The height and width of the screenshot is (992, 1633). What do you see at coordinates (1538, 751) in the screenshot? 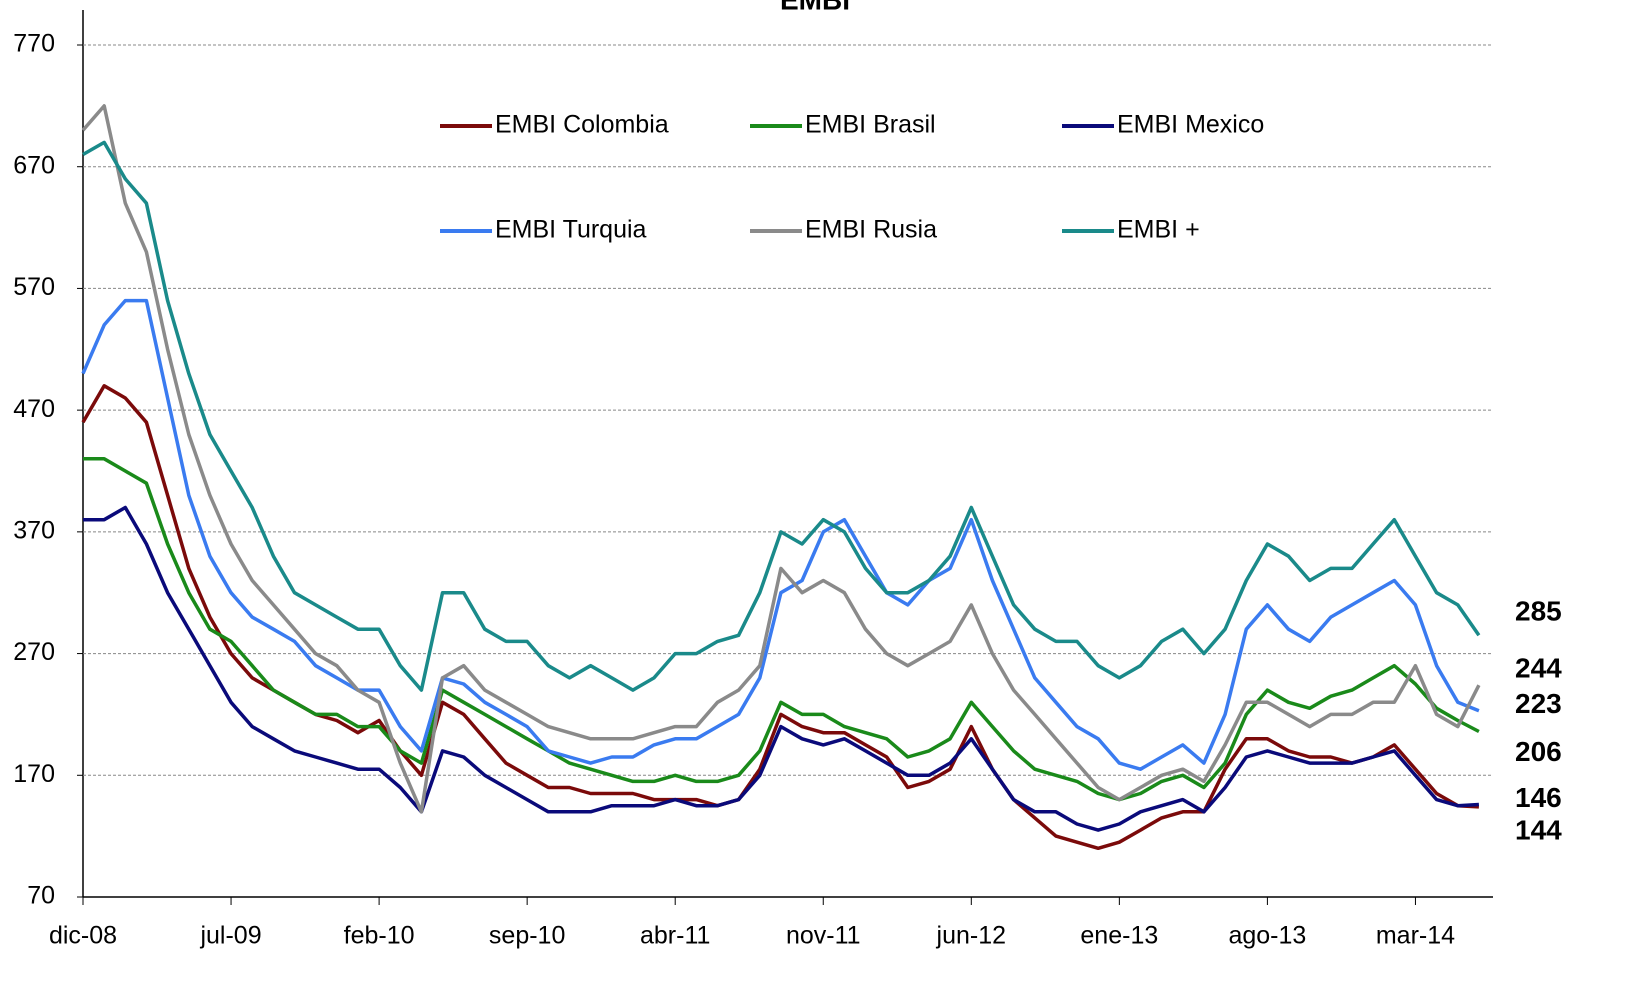
I see `end-label: 206` at bounding box center [1538, 751].